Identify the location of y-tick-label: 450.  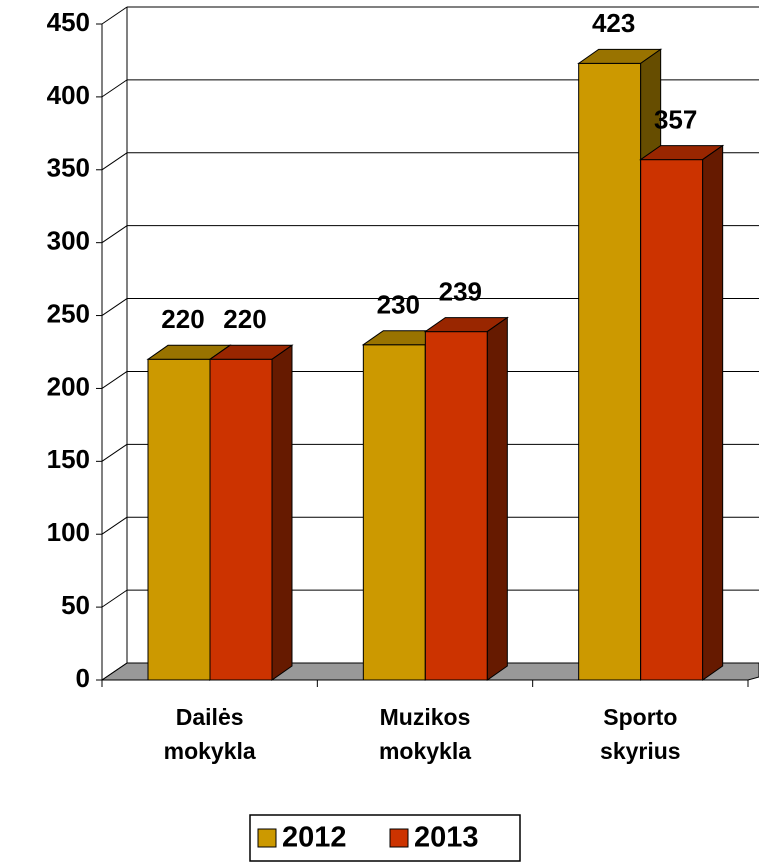
(68, 22).